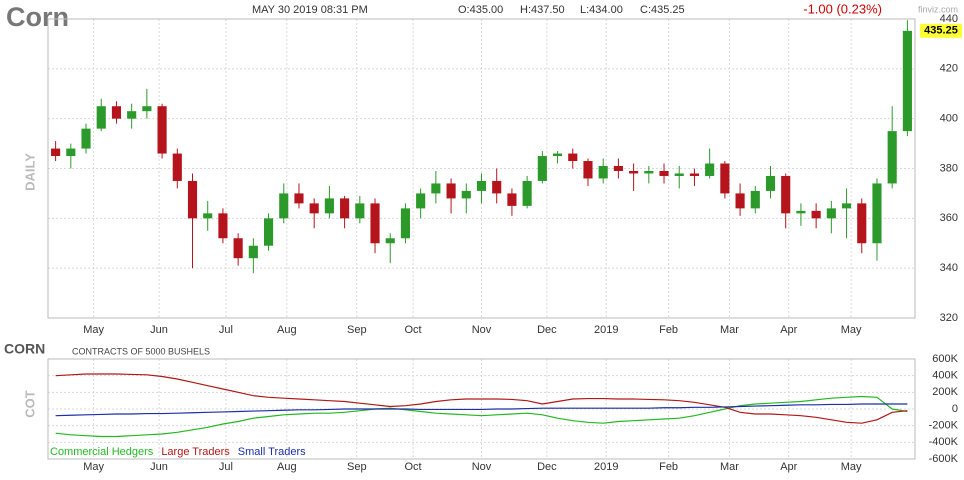 Image resolution: width=964 pixels, height=480 pixels. I want to click on x-tick-label: Sep, so click(357, 467).